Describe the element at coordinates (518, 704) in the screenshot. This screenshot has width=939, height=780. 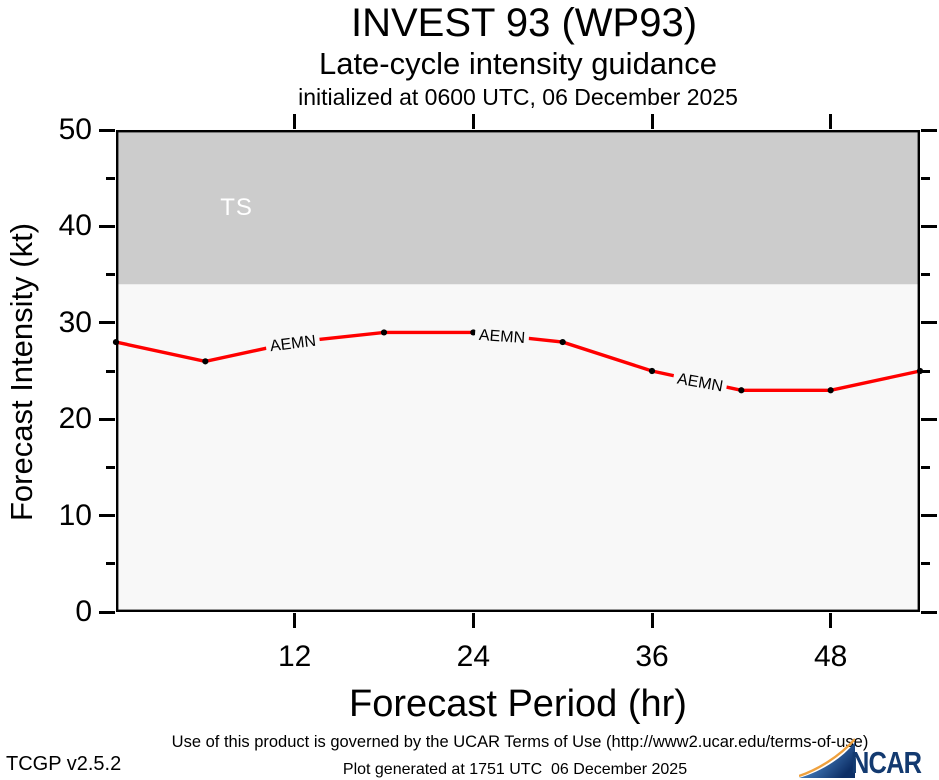
I see `x-axis-title: Forecast Period (hr)` at that location.